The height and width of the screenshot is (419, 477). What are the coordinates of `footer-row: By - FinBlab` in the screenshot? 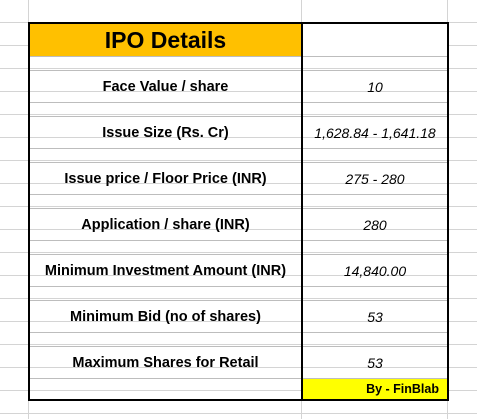 It's located at (238, 389).